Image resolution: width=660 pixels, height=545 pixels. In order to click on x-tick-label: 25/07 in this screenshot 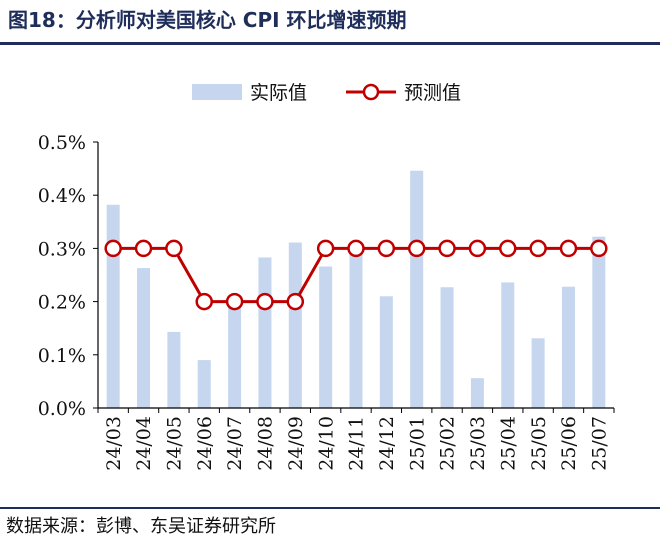, I will do `click(599, 443)`.